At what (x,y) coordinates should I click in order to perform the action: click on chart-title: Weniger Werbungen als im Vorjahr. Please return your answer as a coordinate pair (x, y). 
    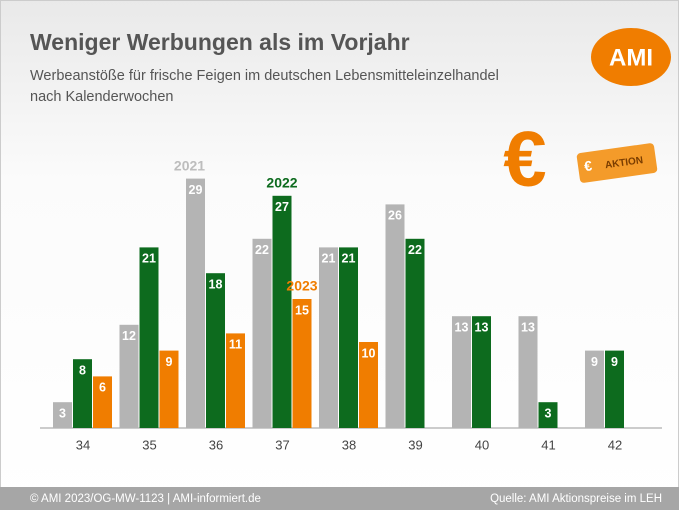
    Looking at the image, I should click on (220, 42).